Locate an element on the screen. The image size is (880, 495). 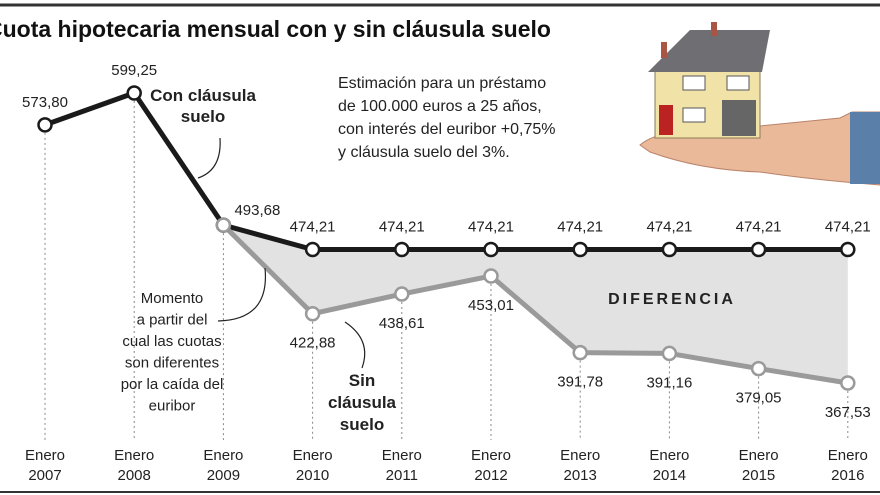
x-tick-label: Enero 2014 is located at coordinates (669, 465).